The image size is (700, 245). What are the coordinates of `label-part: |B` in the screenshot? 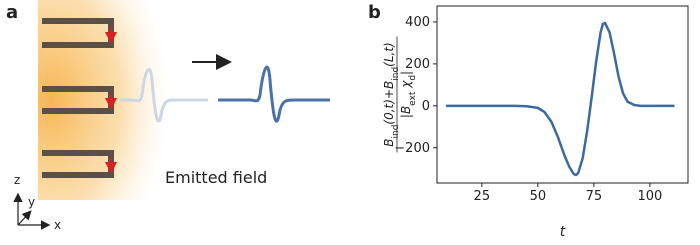 It's located at (406, 112).